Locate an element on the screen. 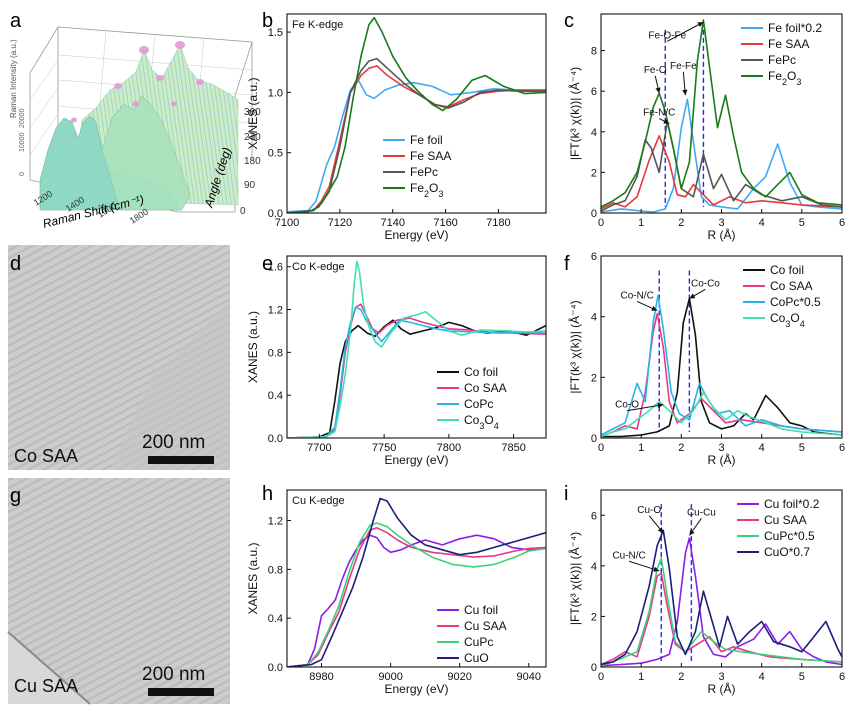  annotation-i-0: Cu-O is located at coordinates (649, 510).